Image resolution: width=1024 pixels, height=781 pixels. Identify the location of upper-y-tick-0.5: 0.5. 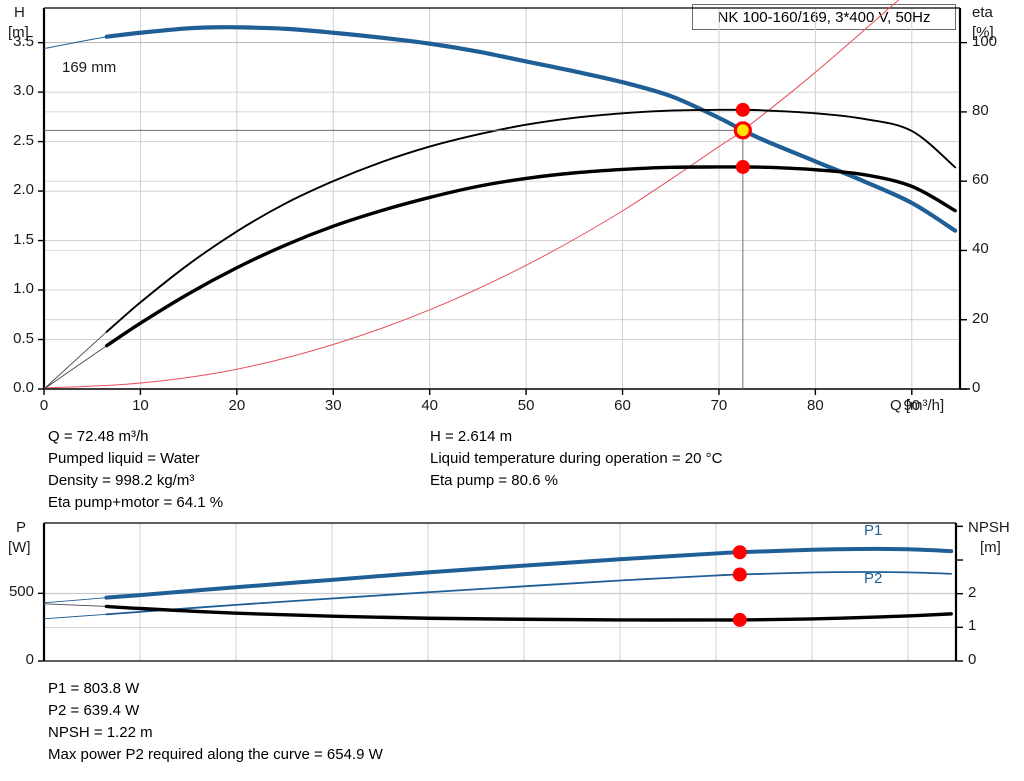
(23, 338).